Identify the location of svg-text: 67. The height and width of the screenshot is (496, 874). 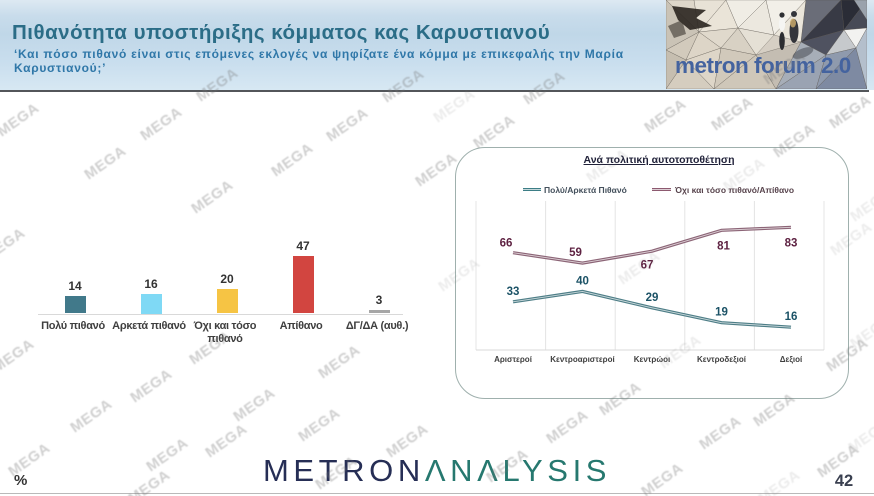
(647, 266).